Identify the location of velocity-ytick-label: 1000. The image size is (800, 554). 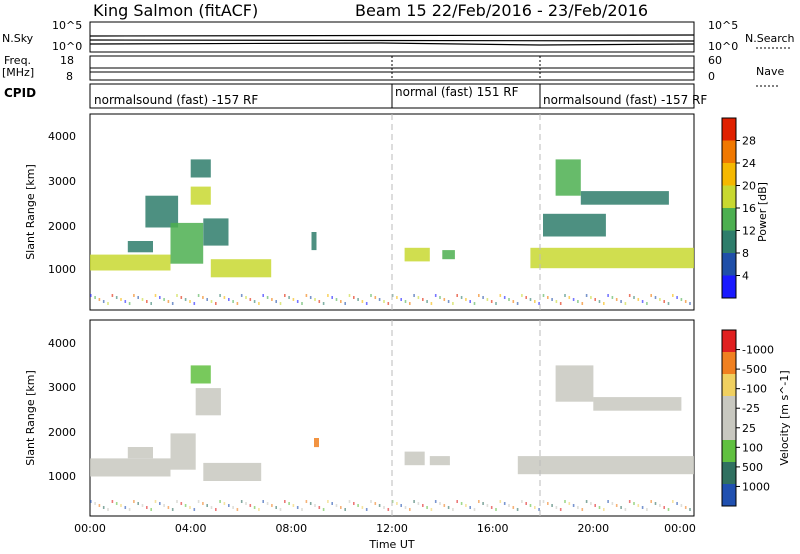
(62, 476).